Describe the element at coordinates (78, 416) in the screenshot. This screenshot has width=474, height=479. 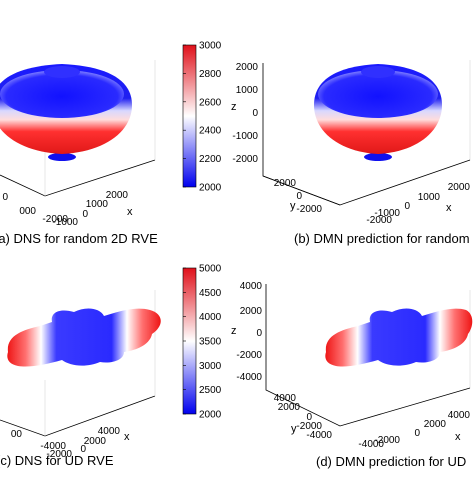
I see `panel-c-axis-box` at that location.